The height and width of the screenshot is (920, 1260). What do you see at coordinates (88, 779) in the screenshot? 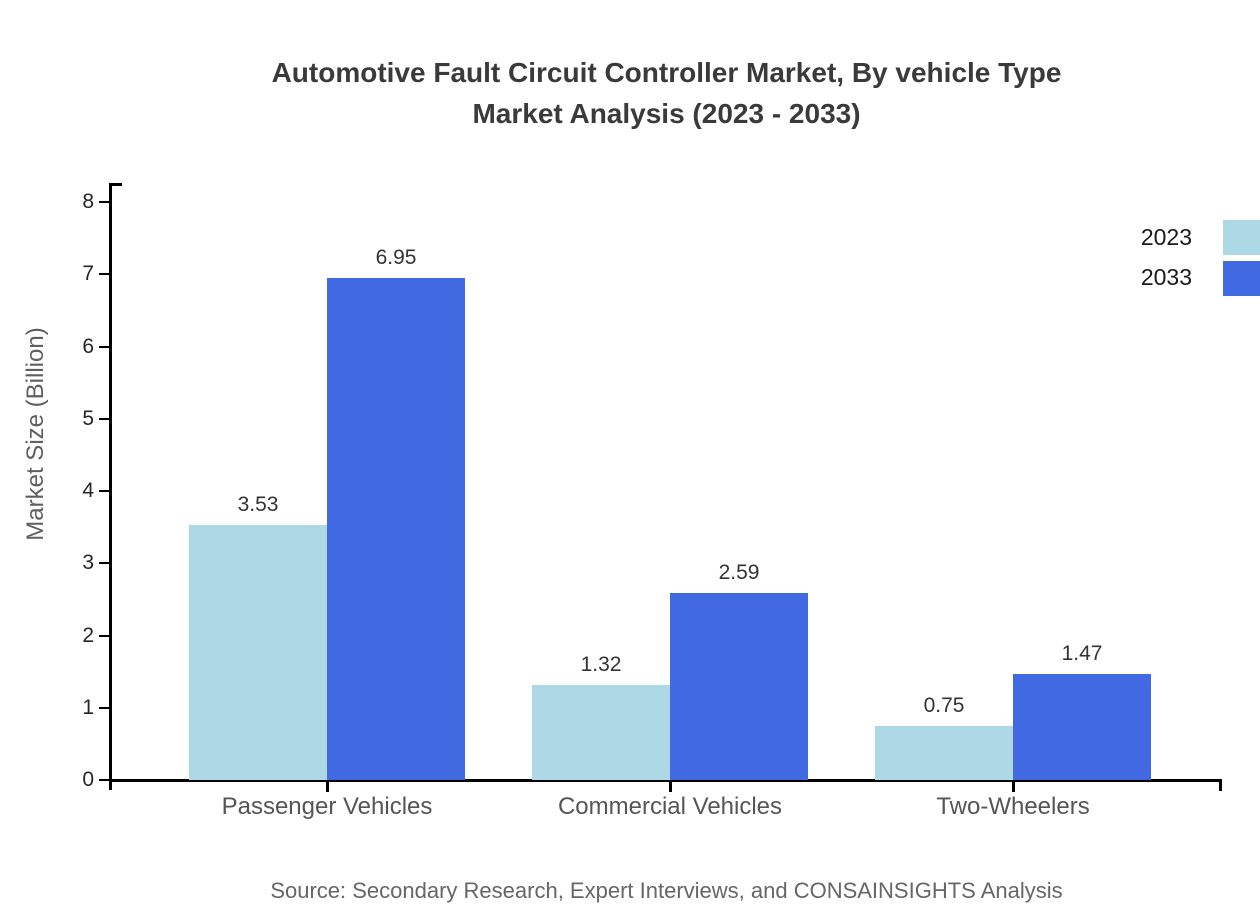
I see `y-tick-label: 0` at bounding box center [88, 779].